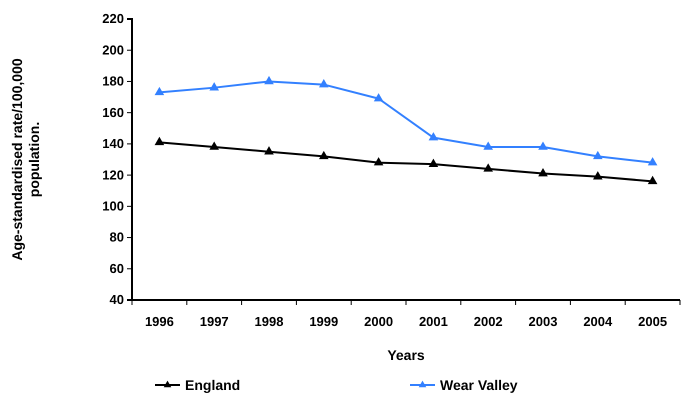 The height and width of the screenshot is (400, 688). I want to click on x-tick-label: 2000, so click(379, 321).